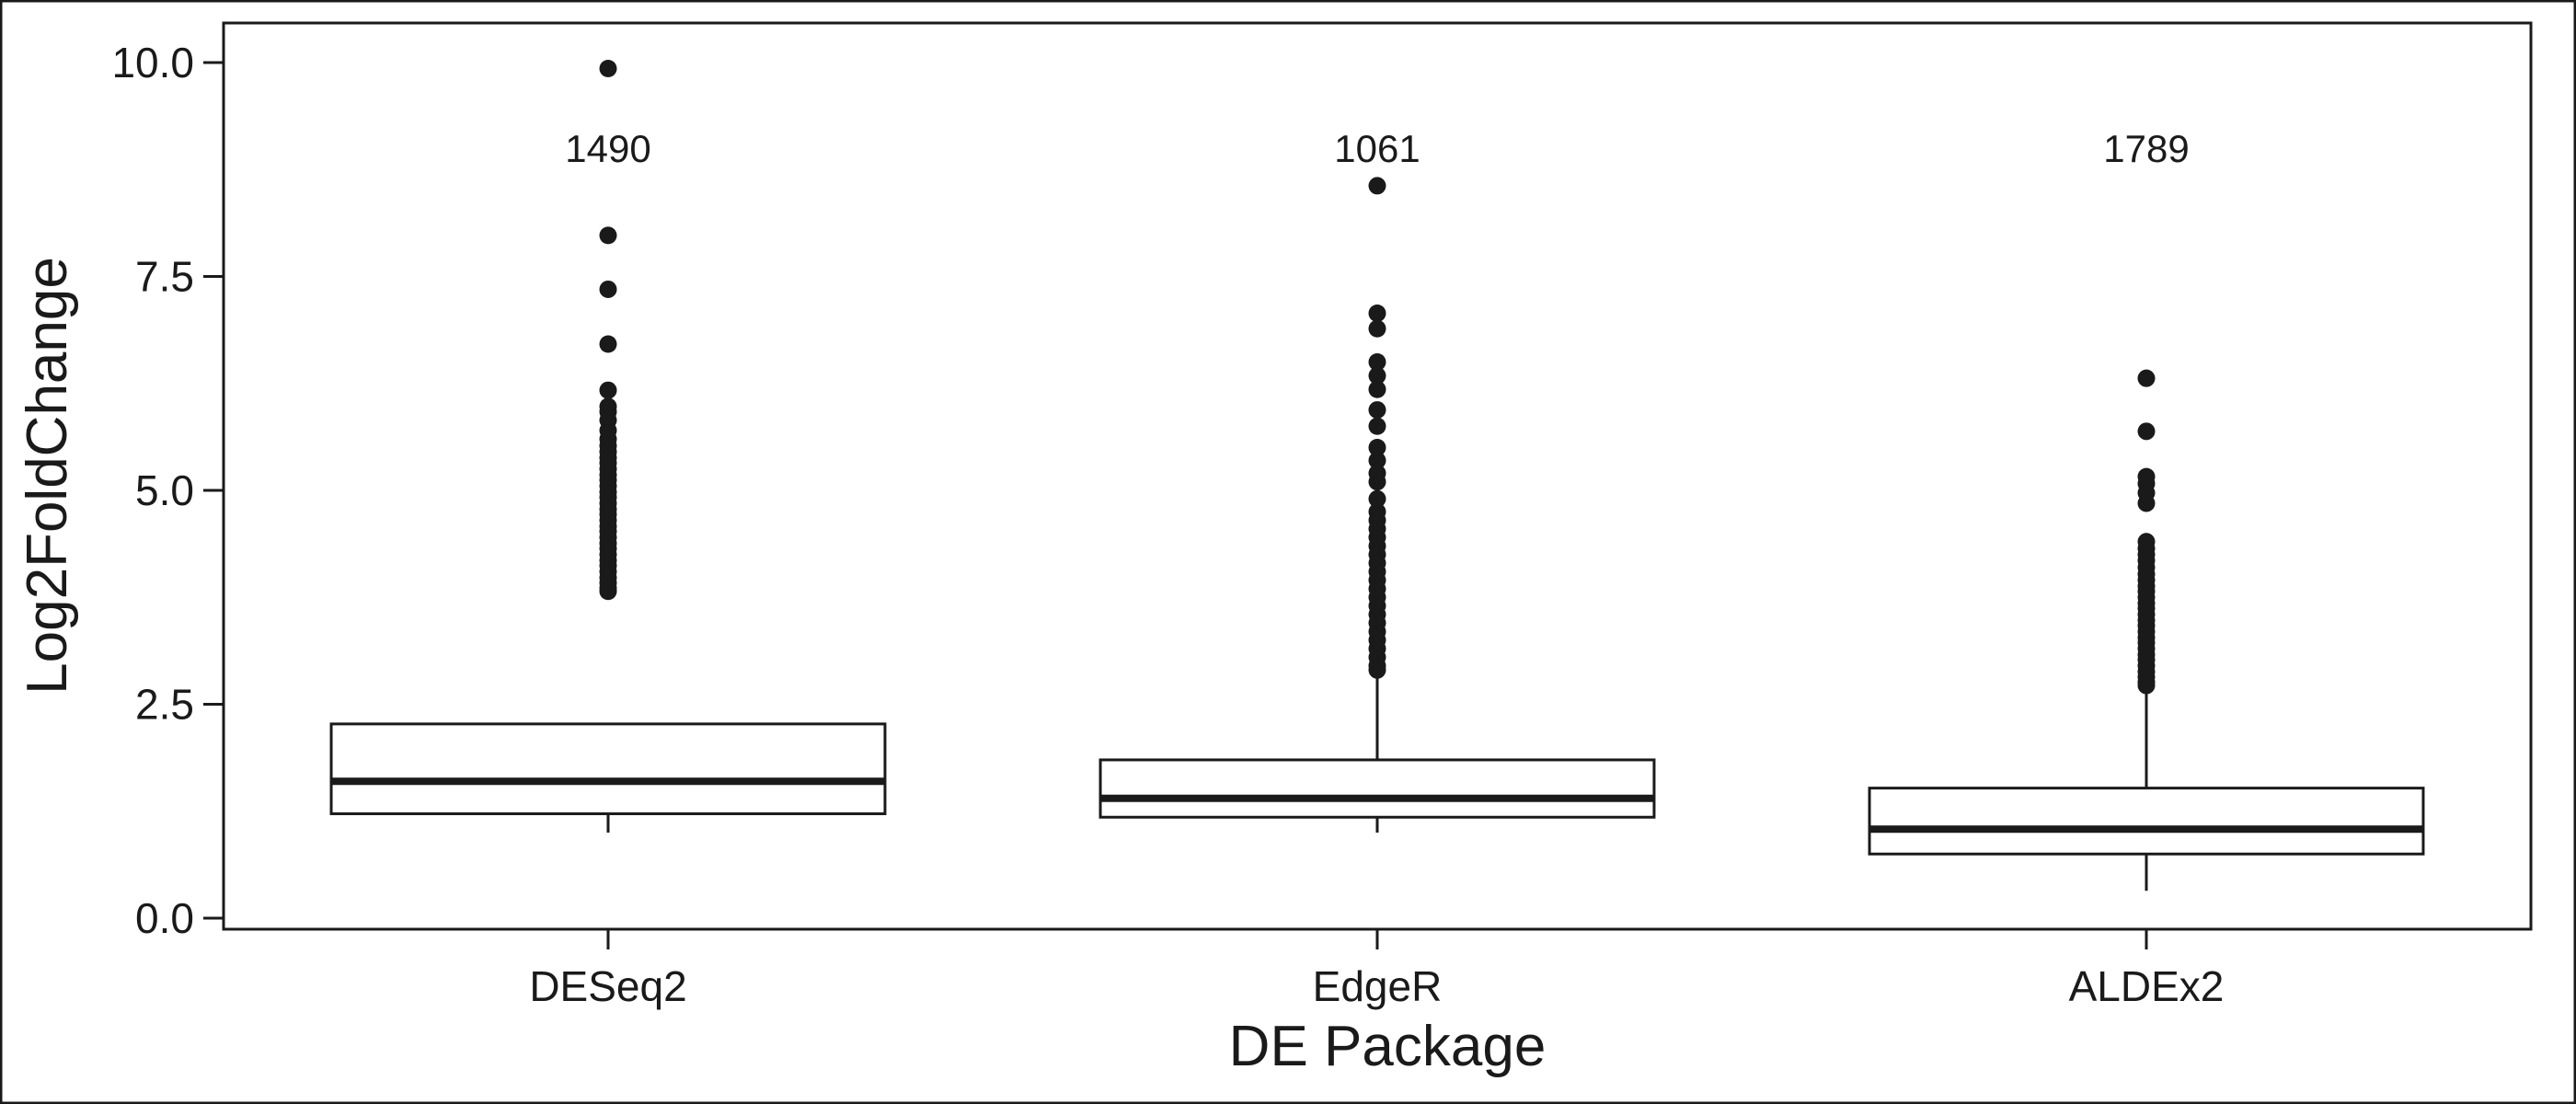  I want to click on x-axis: DESeq2 EdgeR ALDEx2, so click(1376, 970).